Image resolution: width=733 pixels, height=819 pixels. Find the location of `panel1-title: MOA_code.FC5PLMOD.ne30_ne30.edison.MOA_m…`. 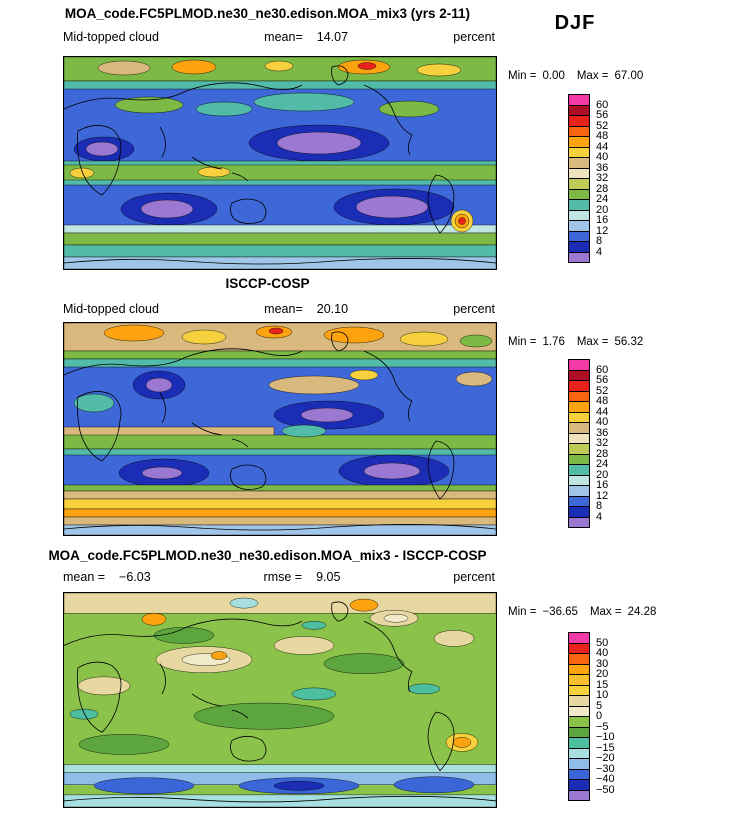

panel1-title: MOA_code.FC5PLMOD.ne30_ne30.edison.MOA_m… is located at coordinates (267, 13).